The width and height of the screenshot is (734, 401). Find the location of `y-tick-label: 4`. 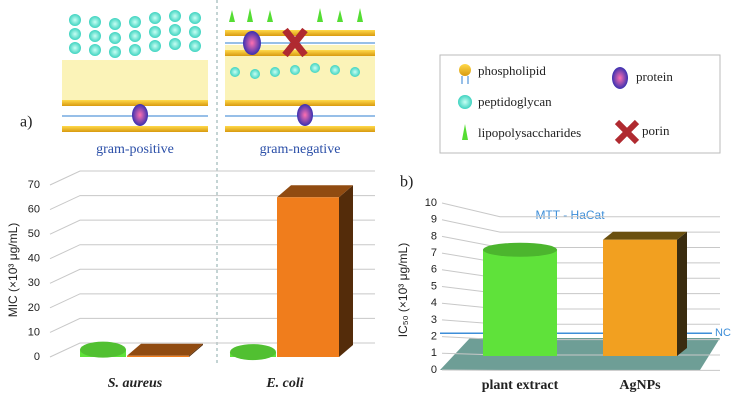

y-tick-label: 4 is located at coordinates (434, 303).